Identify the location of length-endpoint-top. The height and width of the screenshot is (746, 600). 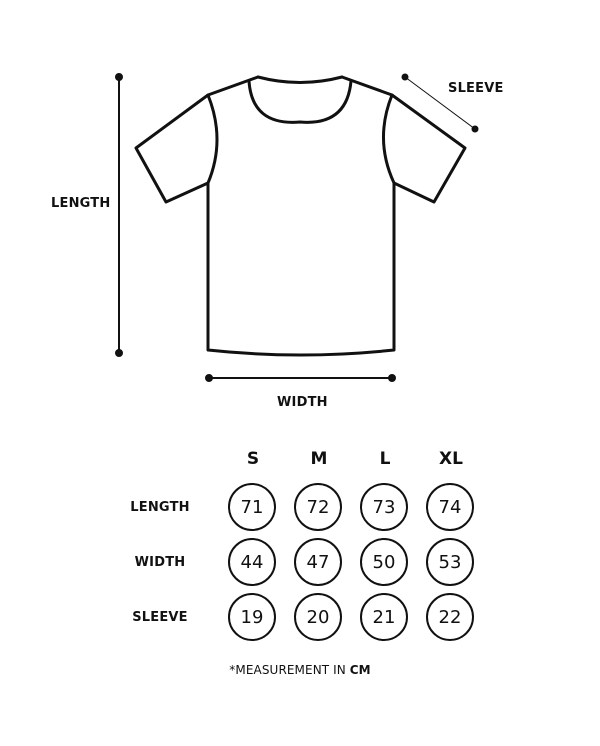
(119, 77).